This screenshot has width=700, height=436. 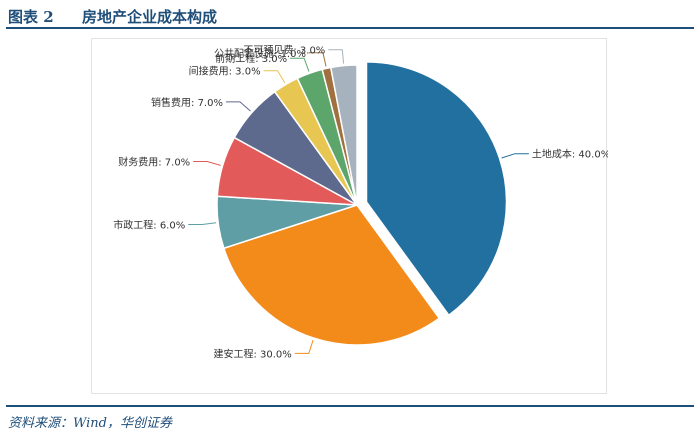 What do you see at coordinates (251, 58) in the screenshot?
I see `slice-label: 前期工程: 3.0%` at bounding box center [251, 58].